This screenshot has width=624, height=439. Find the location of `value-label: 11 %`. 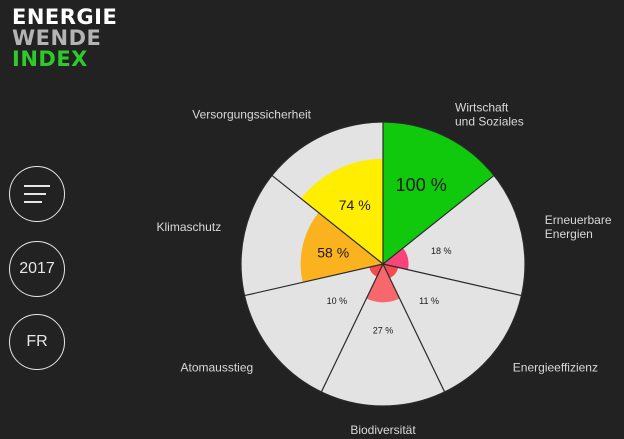

value-label: 11 % is located at coordinates (429, 301).